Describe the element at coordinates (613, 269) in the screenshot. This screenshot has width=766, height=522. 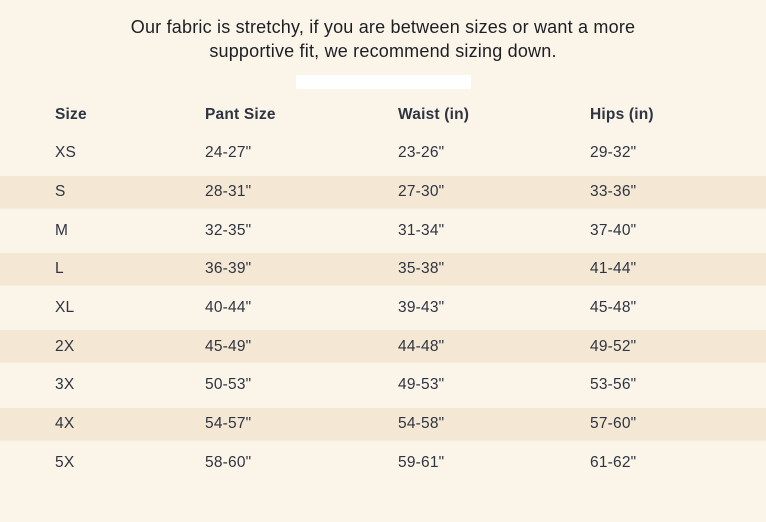
I see `cell-hips: 41-44"` at that location.